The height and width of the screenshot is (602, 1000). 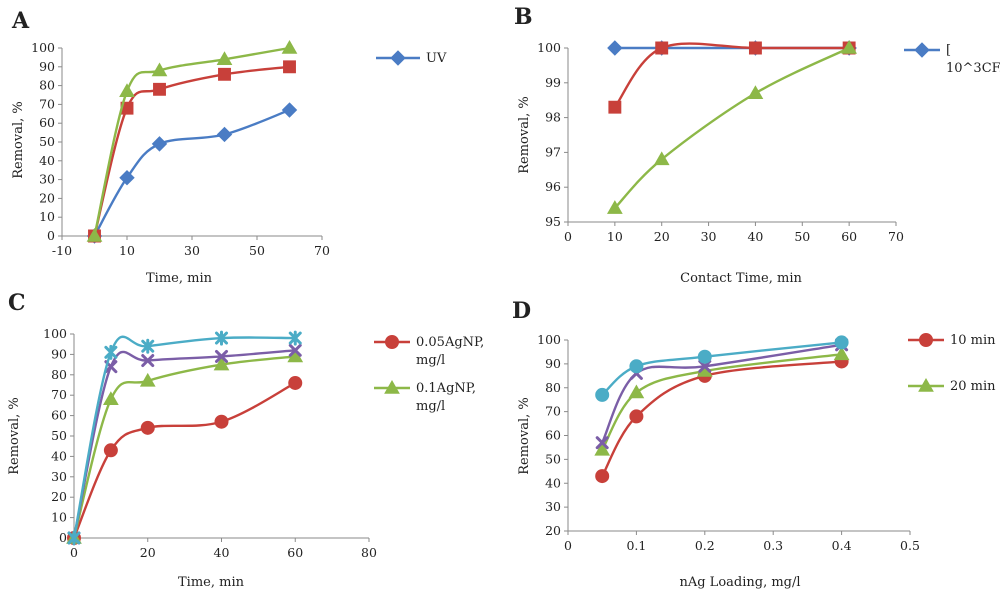 What do you see at coordinates (429, 351) in the screenshot?
I see `legend-entry: 0.05AgNP, mg/l` at bounding box center [429, 351].